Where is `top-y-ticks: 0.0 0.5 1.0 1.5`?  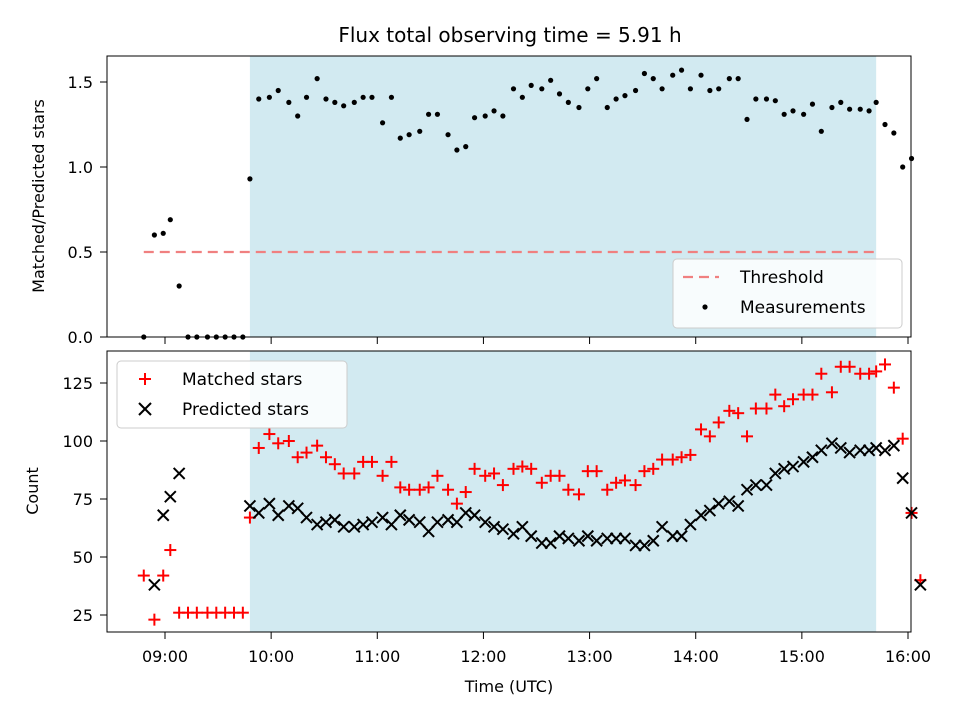
top-y-ticks: 0.0 0.5 1.0 1.5 is located at coordinates (87, 210).